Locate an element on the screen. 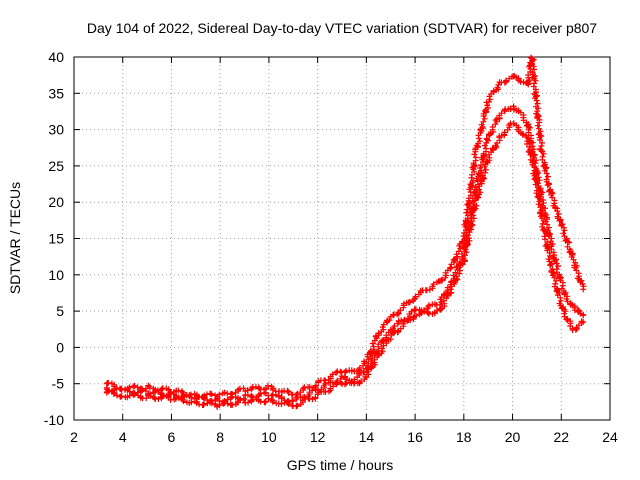  x-tick-label: 12 is located at coordinates (318, 437).